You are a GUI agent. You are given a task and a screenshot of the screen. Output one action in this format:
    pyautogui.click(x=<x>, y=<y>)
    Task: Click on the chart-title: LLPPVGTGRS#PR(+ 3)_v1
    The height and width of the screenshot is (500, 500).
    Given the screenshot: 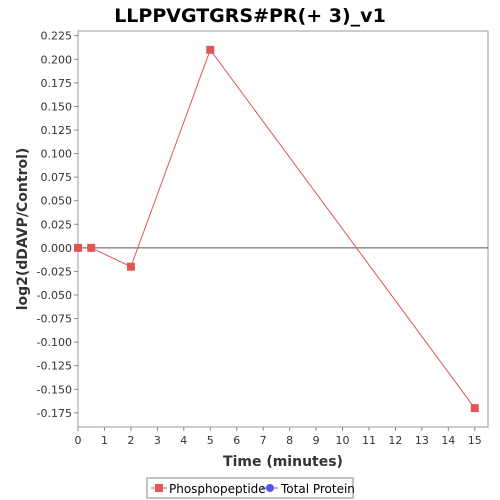 What is the action you would take?
    pyautogui.click(x=250, y=16)
    